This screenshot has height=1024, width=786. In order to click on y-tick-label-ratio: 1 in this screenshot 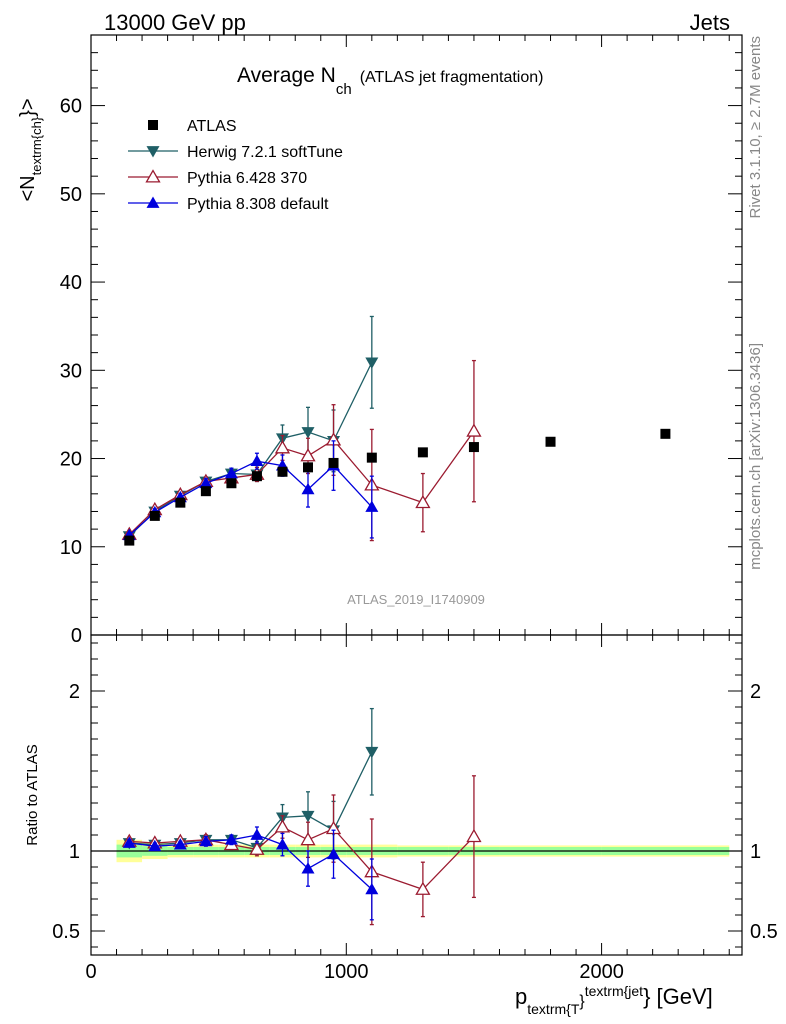, I will do `click(74, 852)`.